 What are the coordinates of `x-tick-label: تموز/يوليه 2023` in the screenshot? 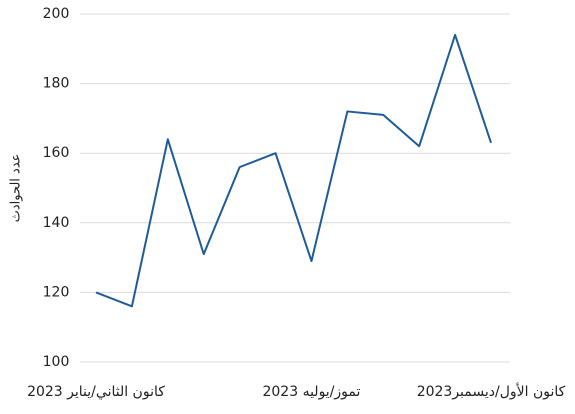 It's located at (311, 392).